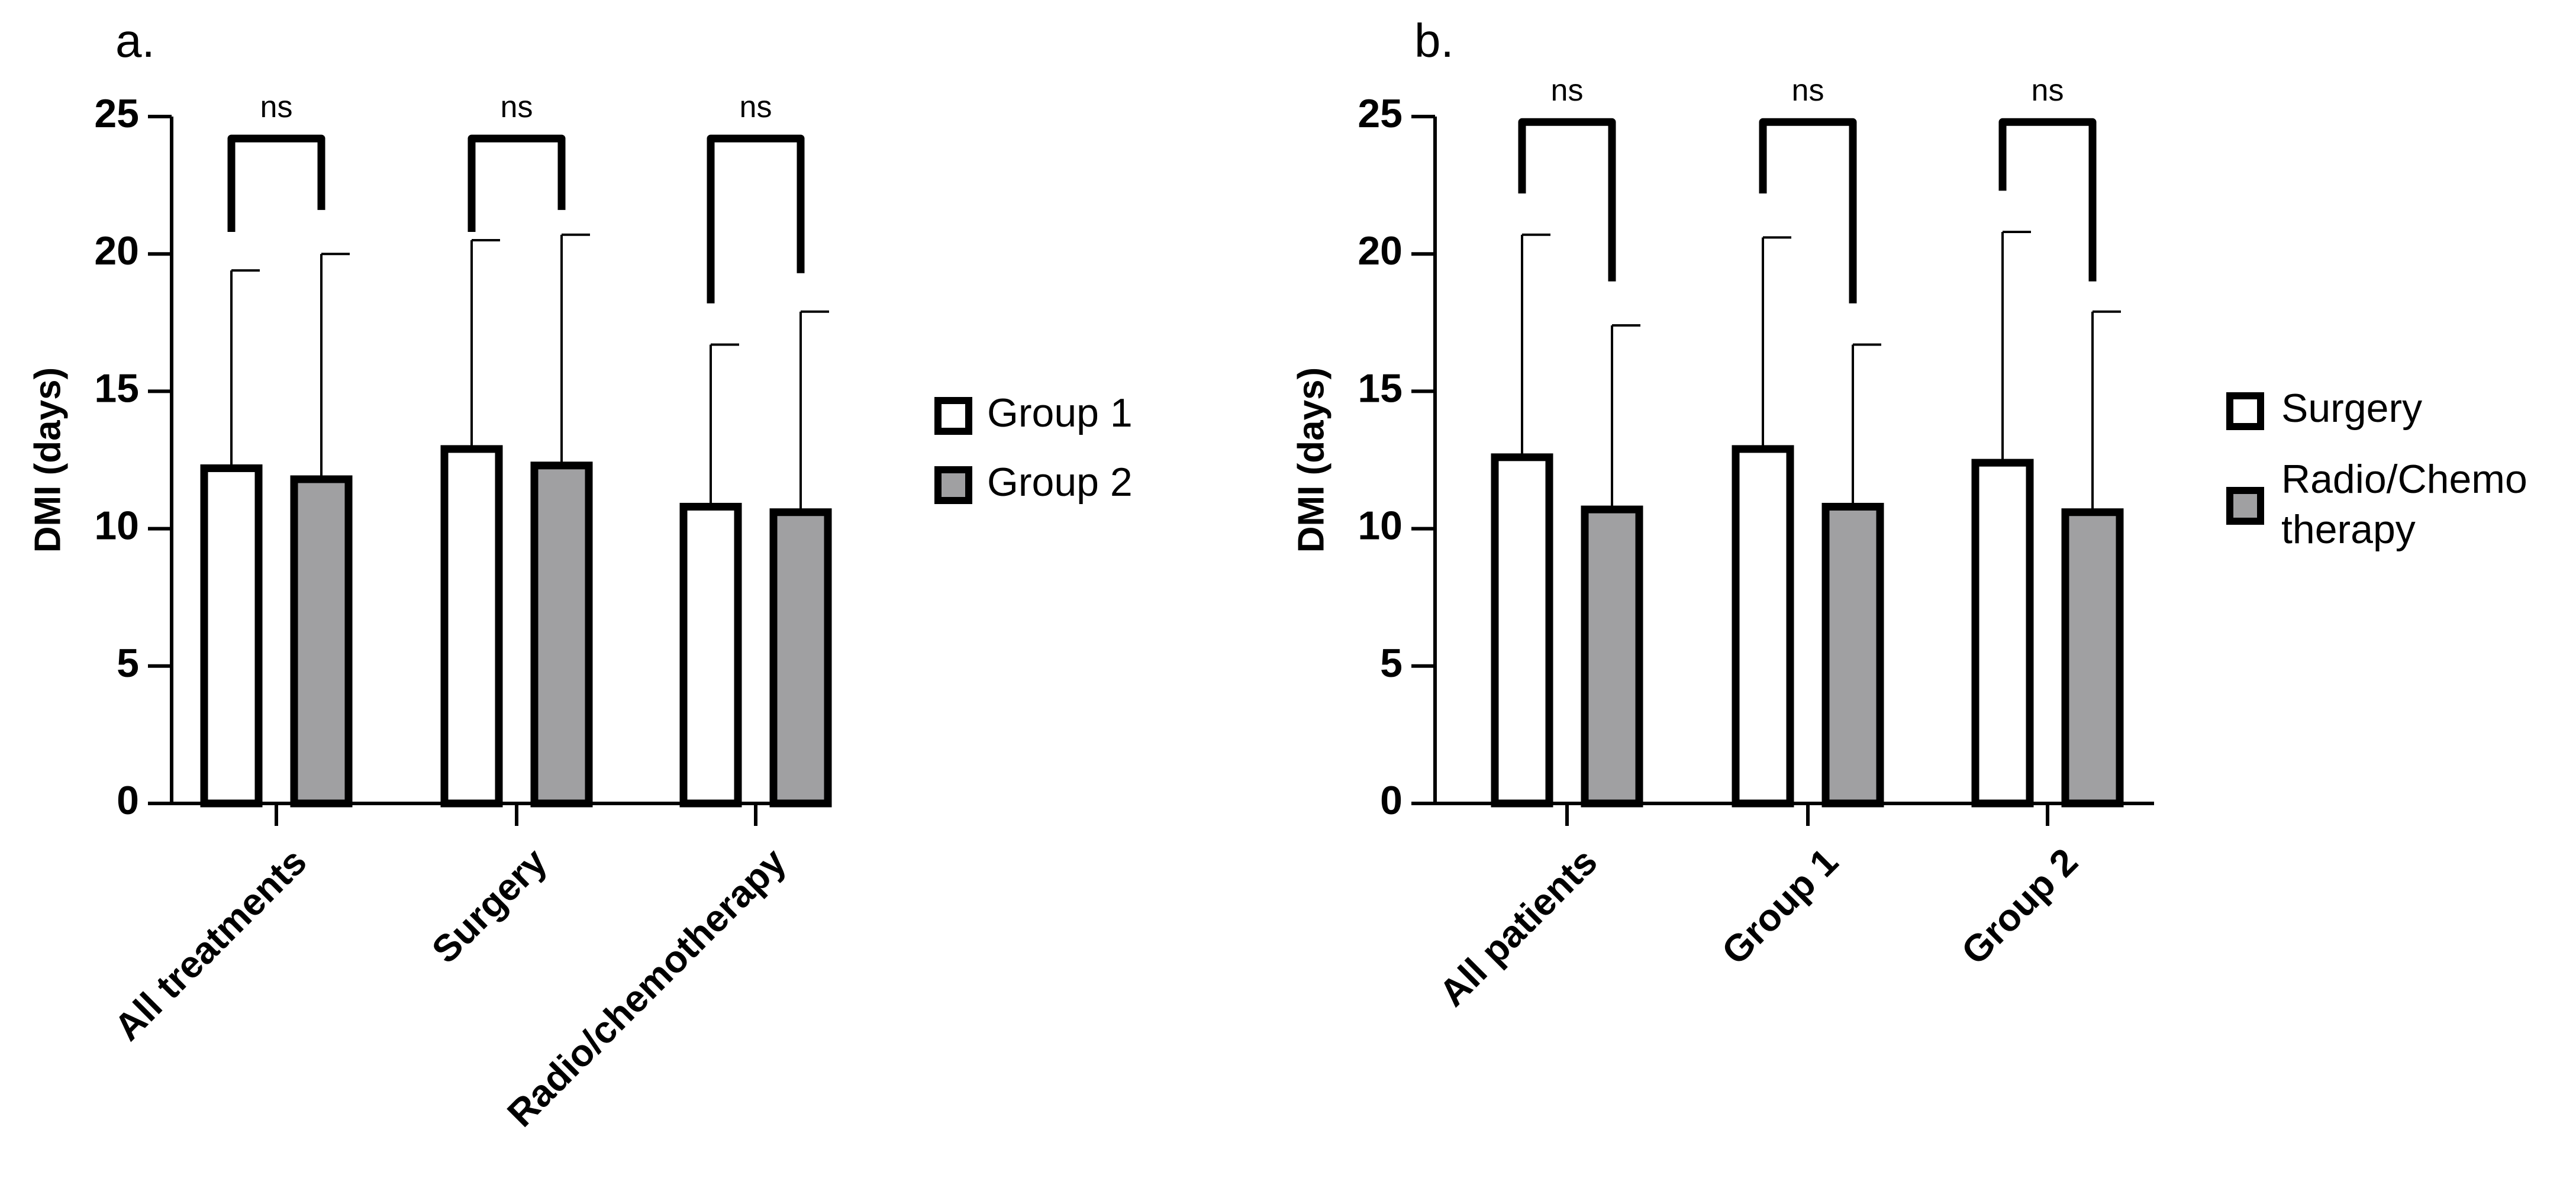 This screenshot has height=1201, width=2576. Describe the element at coordinates (2019, 906) in the screenshot. I see `x-category-label: Group 2` at that location.